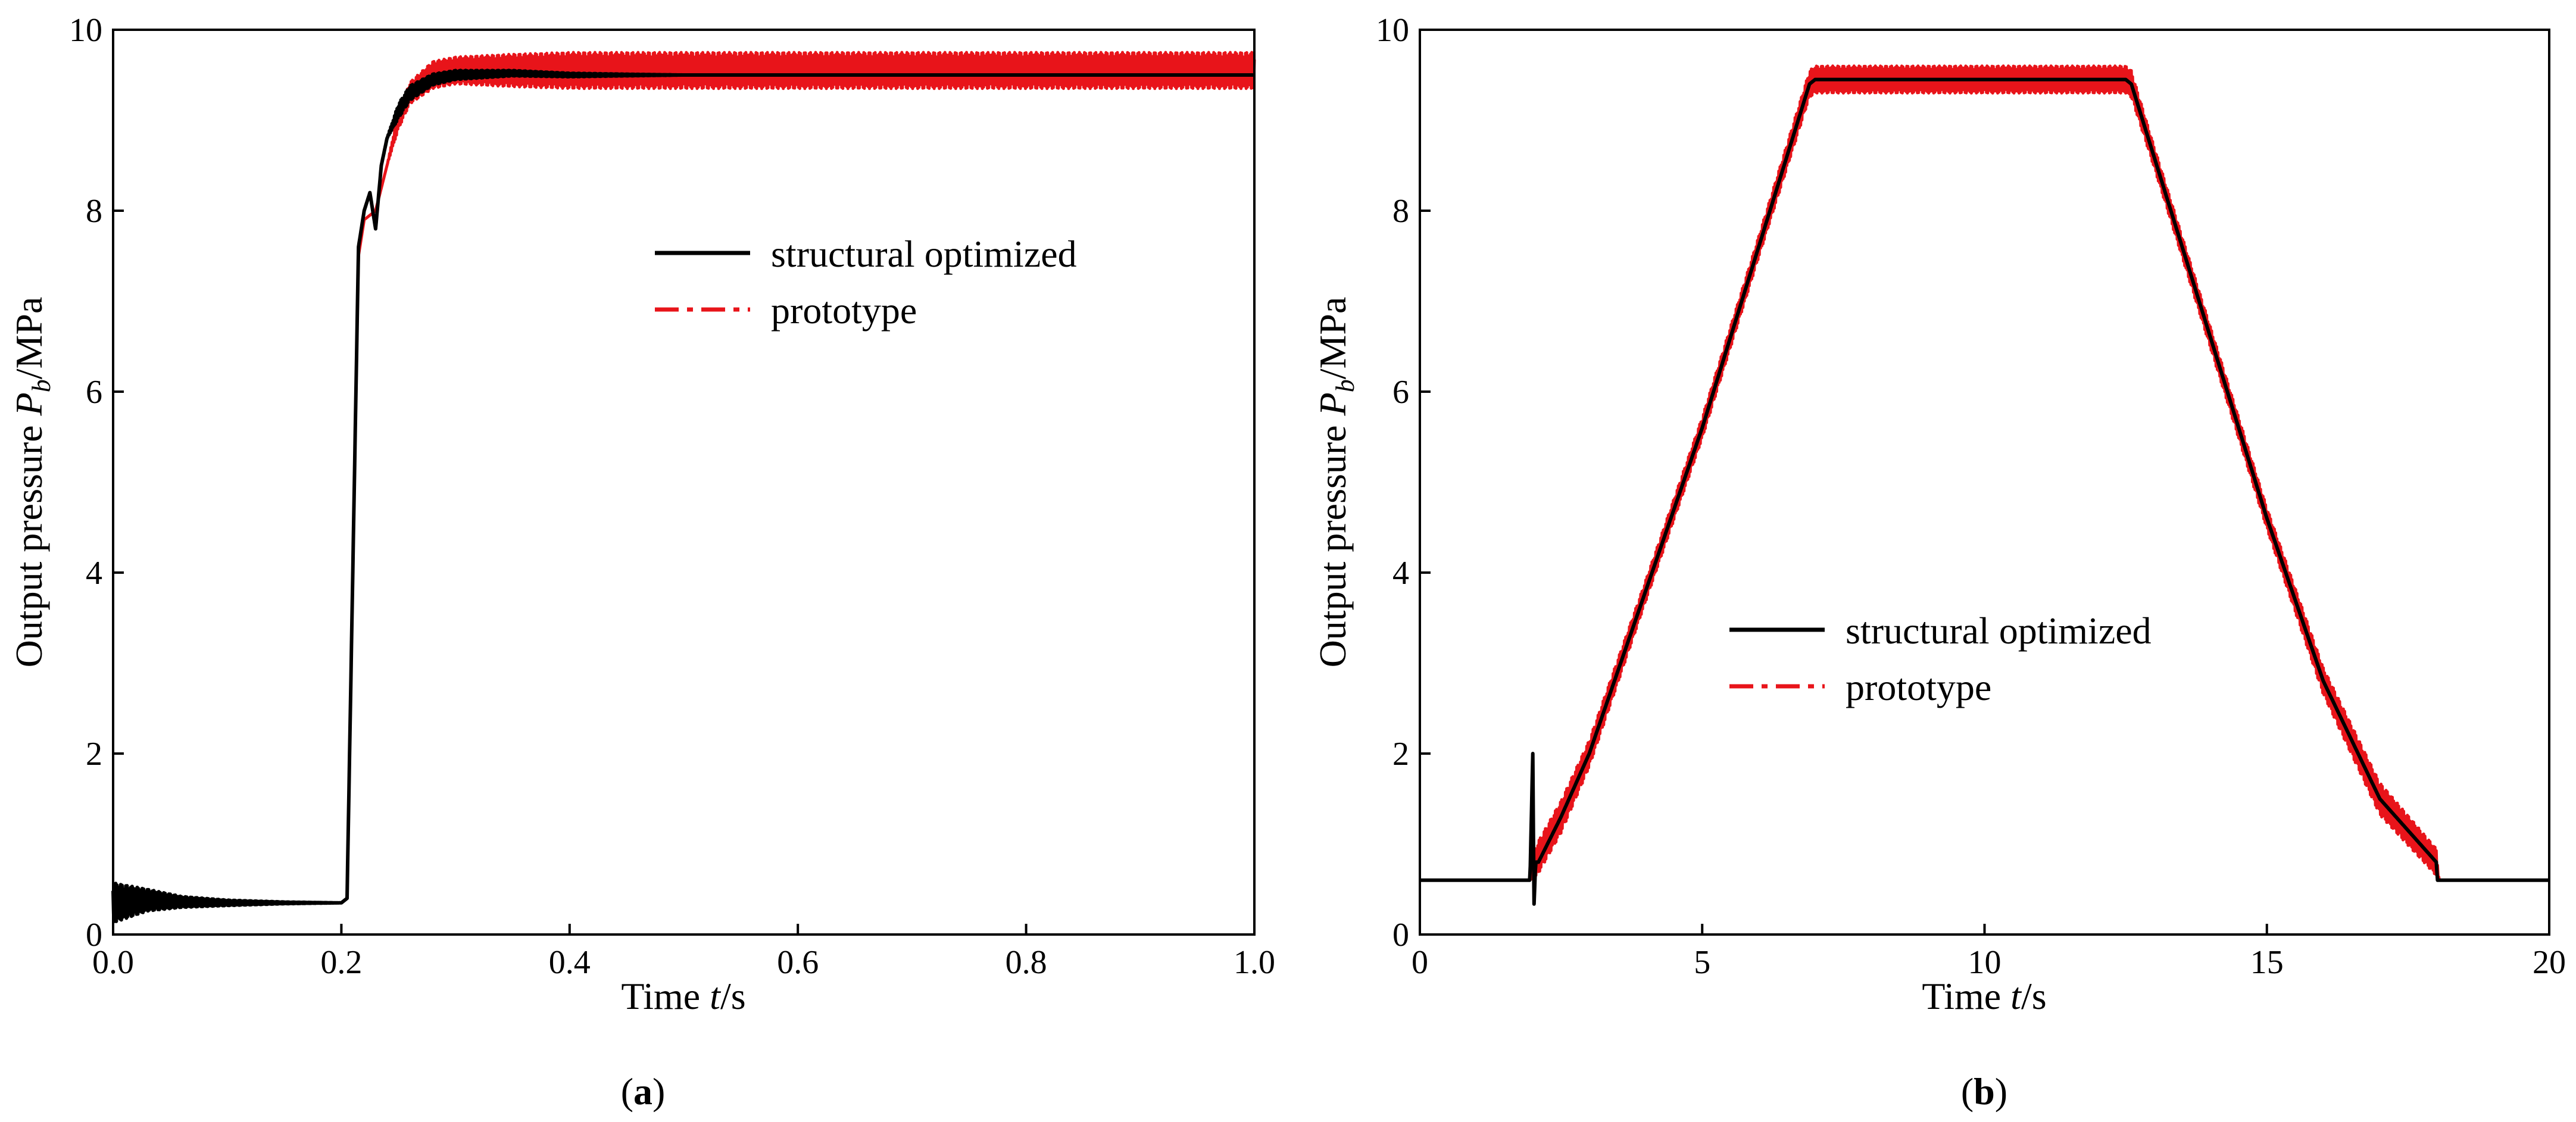 The image size is (2576, 1122). Describe the element at coordinates (2549, 962) in the screenshot. I see `x-tick-label: 20` at that location.